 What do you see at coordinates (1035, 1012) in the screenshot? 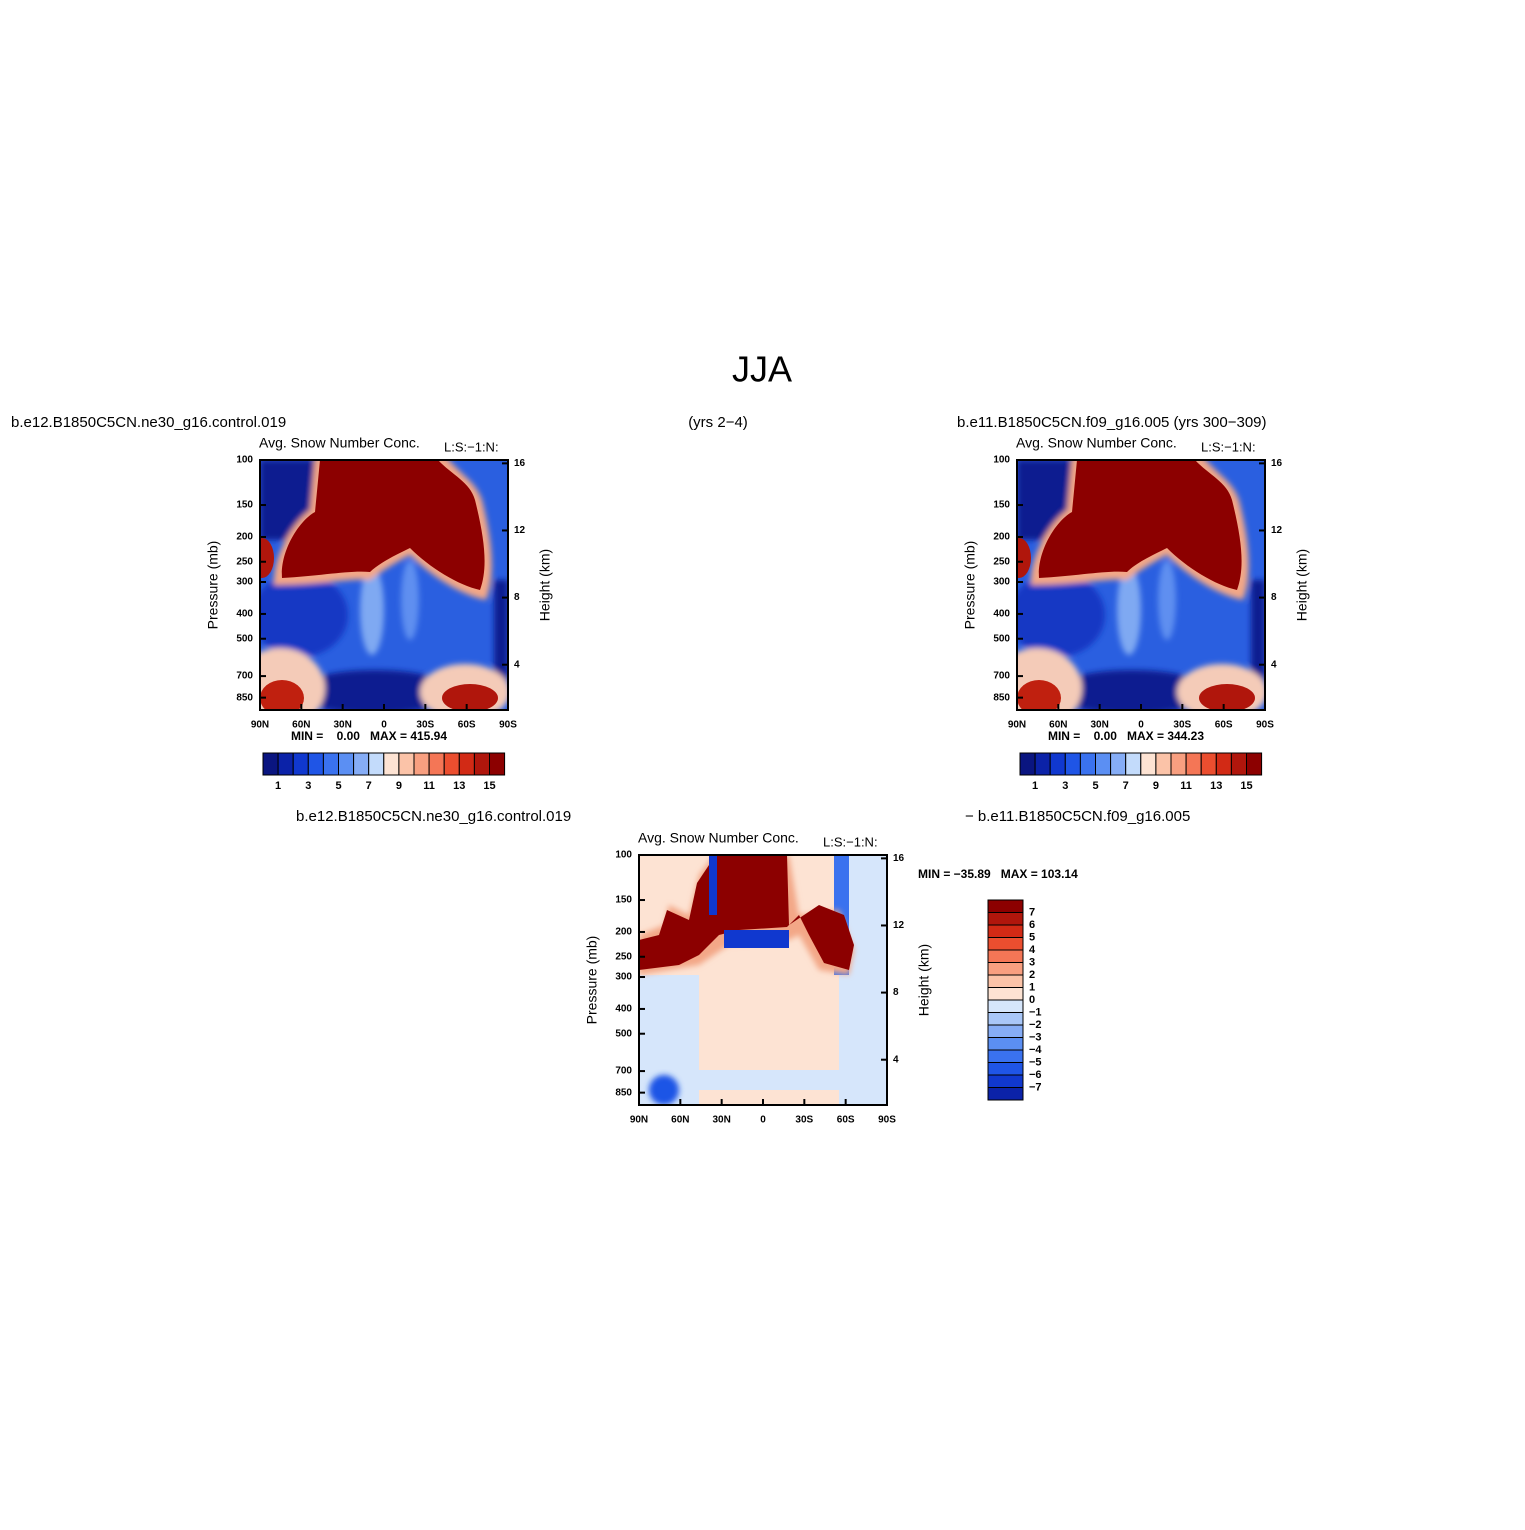
I see `colorbar-label: −1` at bounding box center [1035, 1012].